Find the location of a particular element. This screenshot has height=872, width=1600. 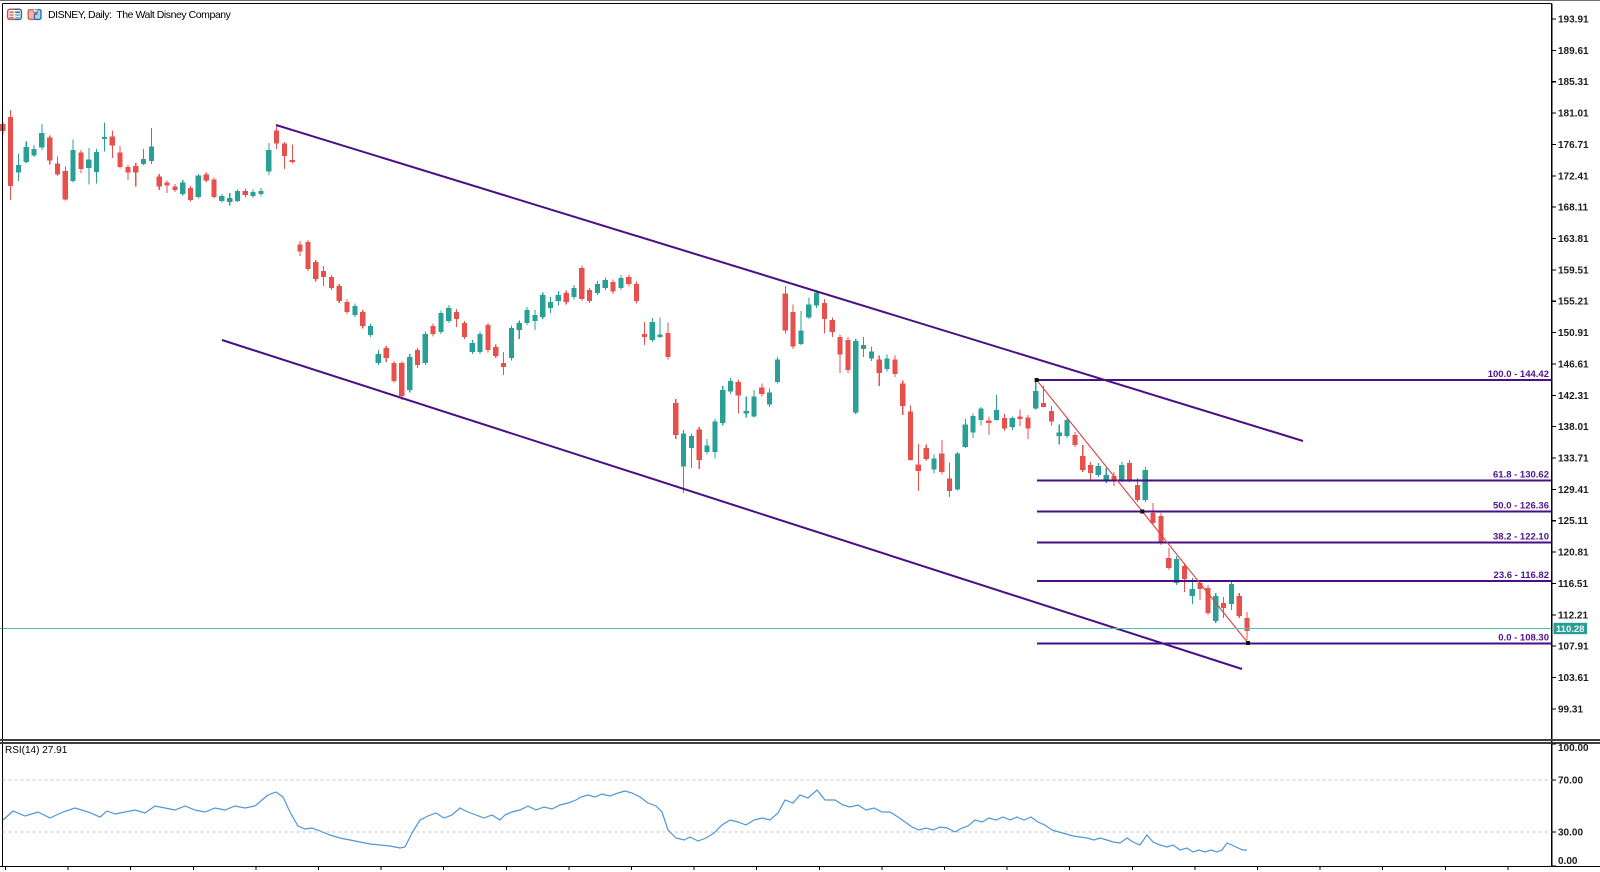

svg-text: 168.11 is located at coordinates (1573, 208).